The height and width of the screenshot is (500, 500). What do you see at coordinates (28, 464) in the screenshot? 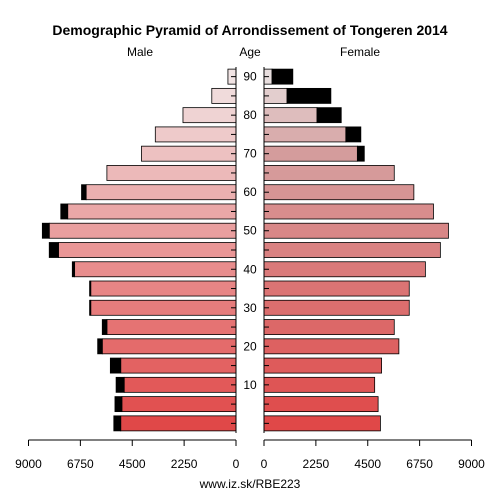
I see `male-x-tick-label: 9000` at bounding box center [28, 464].